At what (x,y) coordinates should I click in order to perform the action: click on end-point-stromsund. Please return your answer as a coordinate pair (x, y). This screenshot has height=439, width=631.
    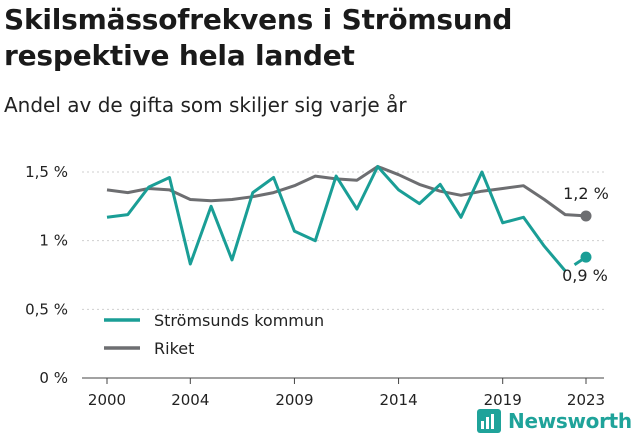
    Looking at the image, I should click on (586, 257).